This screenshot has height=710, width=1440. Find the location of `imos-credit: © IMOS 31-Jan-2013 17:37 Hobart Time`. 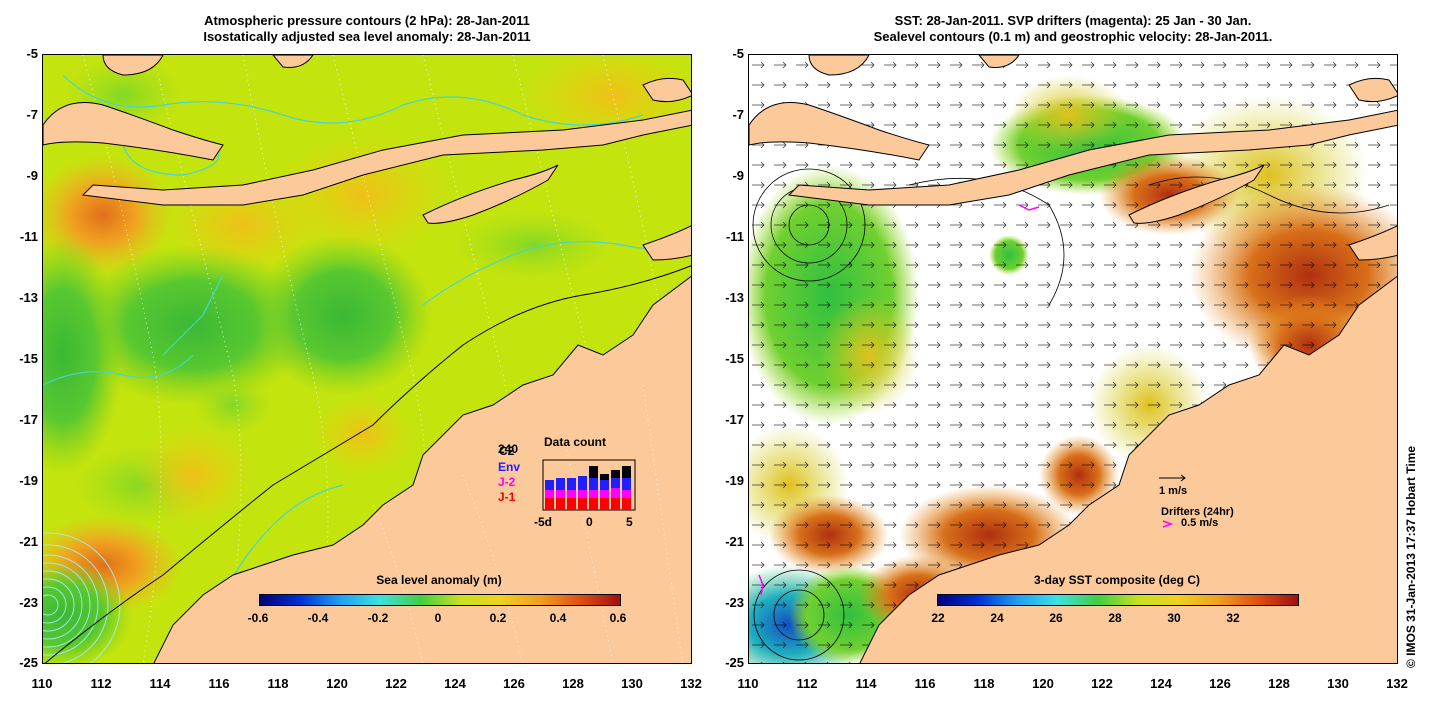

imos-credit: © IMOS 31-Jan-2013 17:37 Hobart Time is located at coordinates (1411, 556).